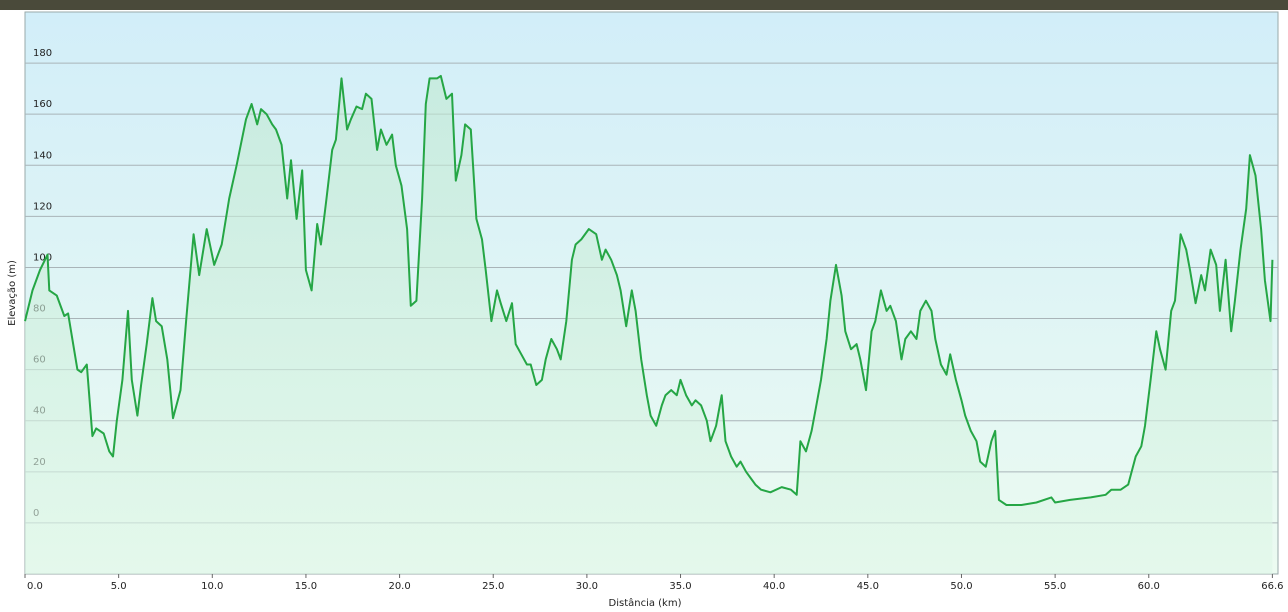  What do you see at coordinates (644, 5) in the screenshot?
I see `map-strip` at bounding box center [644, 5].